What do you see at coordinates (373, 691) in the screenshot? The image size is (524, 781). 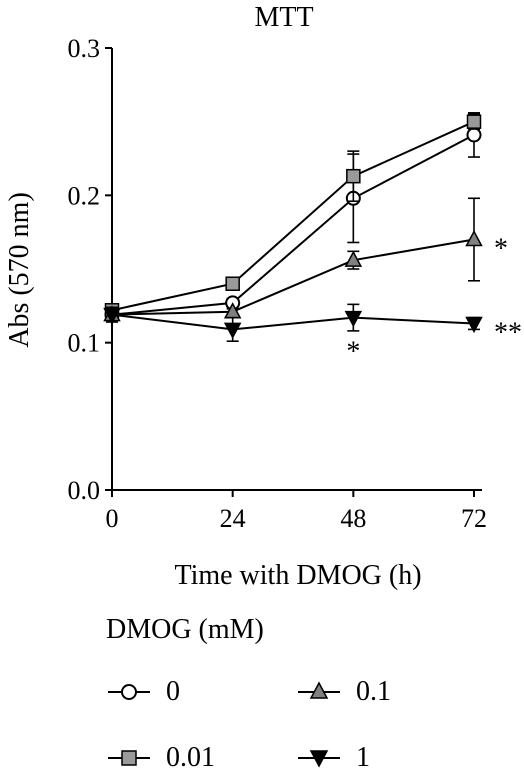 I see `legend-label: 0.1` at bounding box center [373, 691].